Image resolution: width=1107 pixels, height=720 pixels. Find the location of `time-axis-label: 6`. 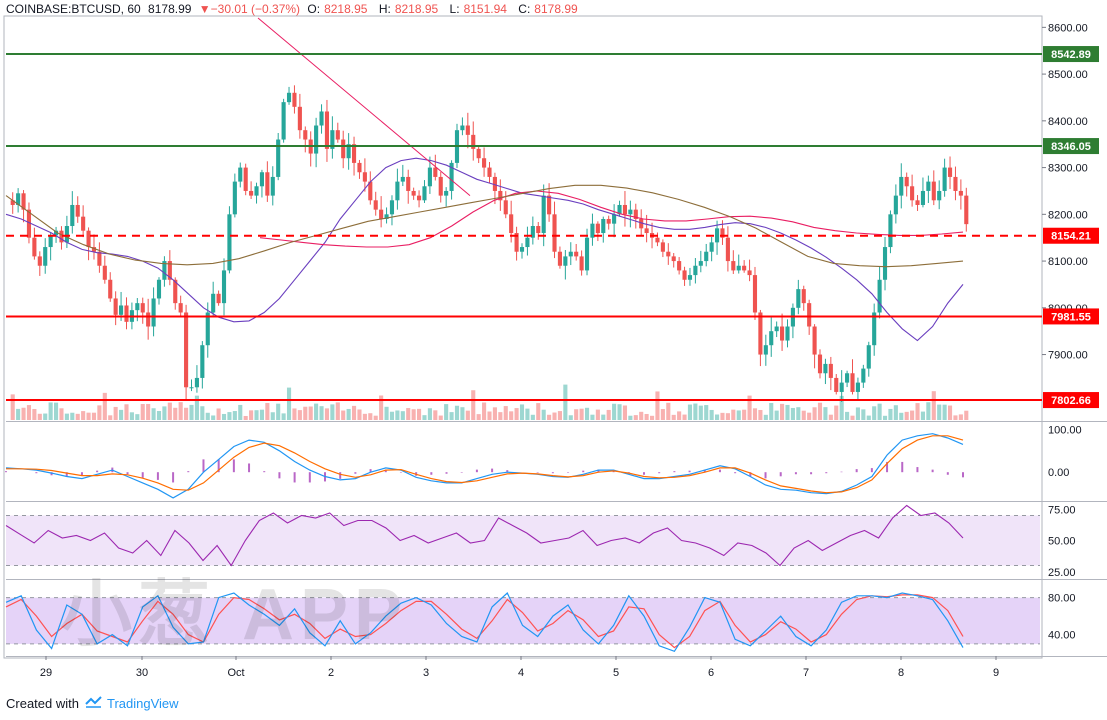

time-axis-label: 6 is located at coordinates (711, 673).